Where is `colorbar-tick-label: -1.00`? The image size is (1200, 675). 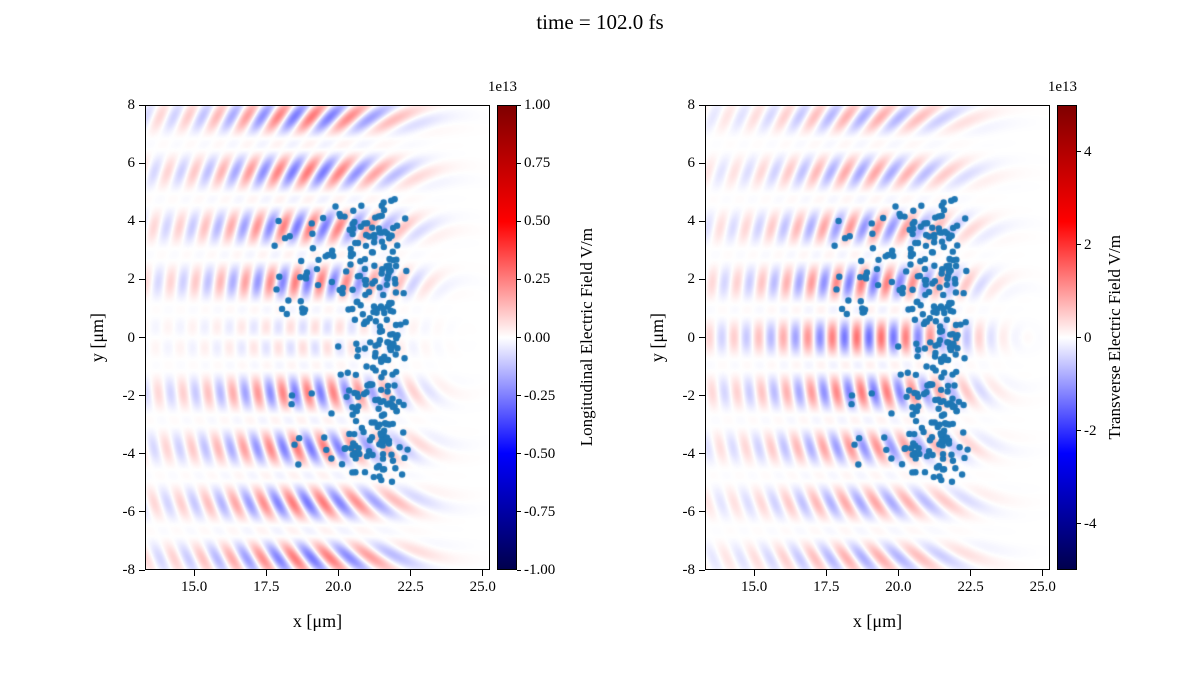
colorbar-tick-label: -1.00 is located at coordinates (540, 570).